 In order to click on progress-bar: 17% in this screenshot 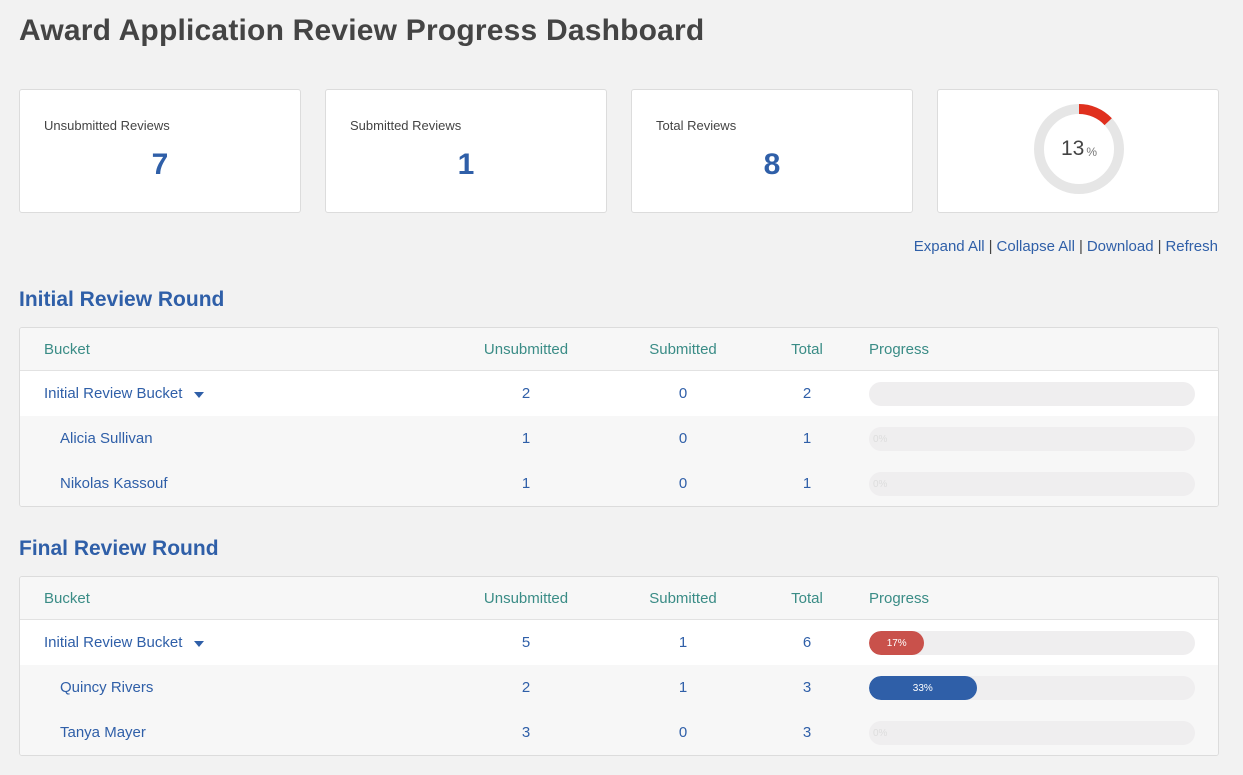, I will do `click(1032, 643)`.